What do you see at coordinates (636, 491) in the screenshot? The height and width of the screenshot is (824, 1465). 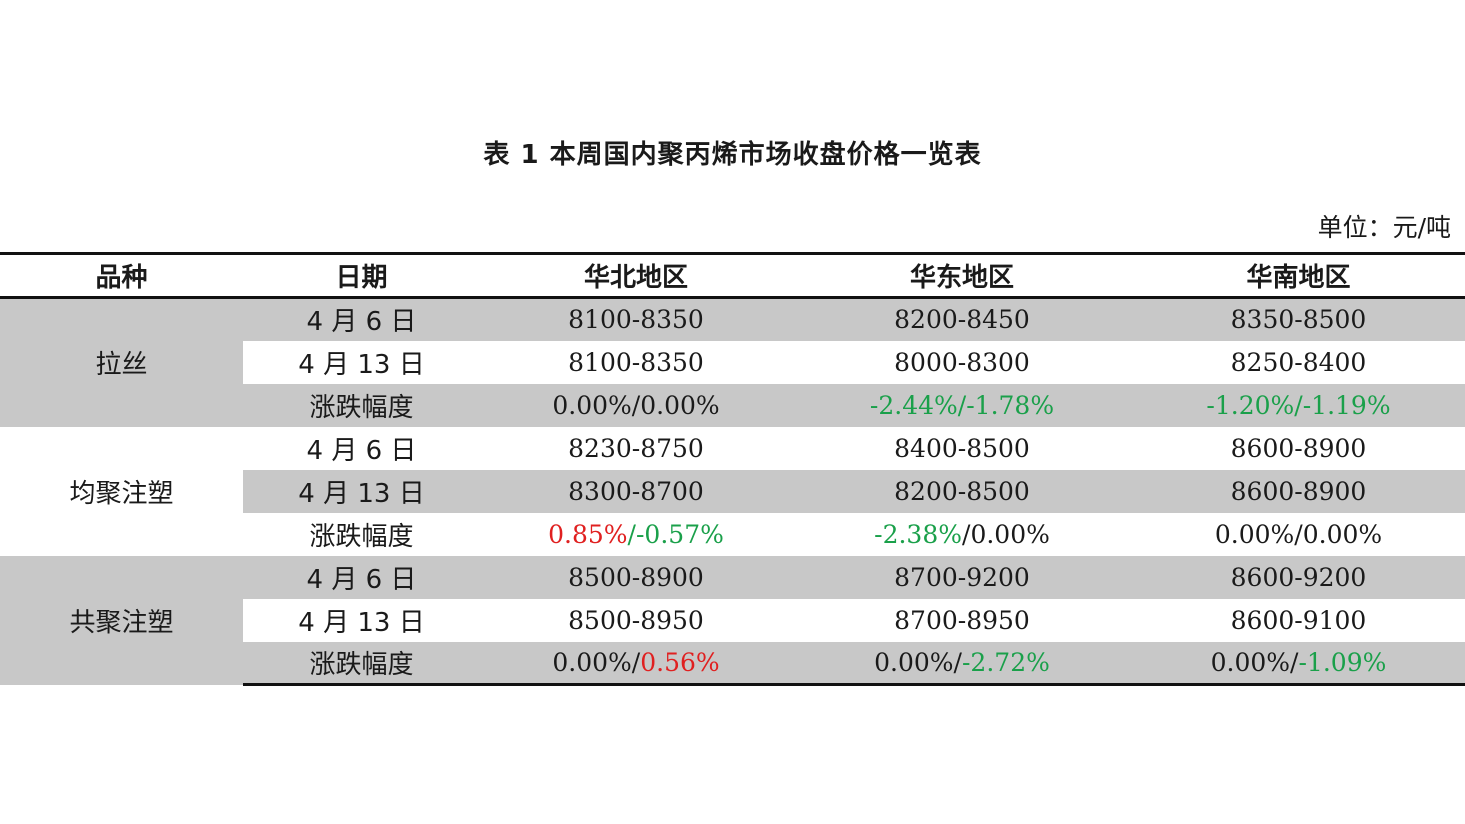 I see `north-price: 8300-8700` at bounding box center [636, 491].